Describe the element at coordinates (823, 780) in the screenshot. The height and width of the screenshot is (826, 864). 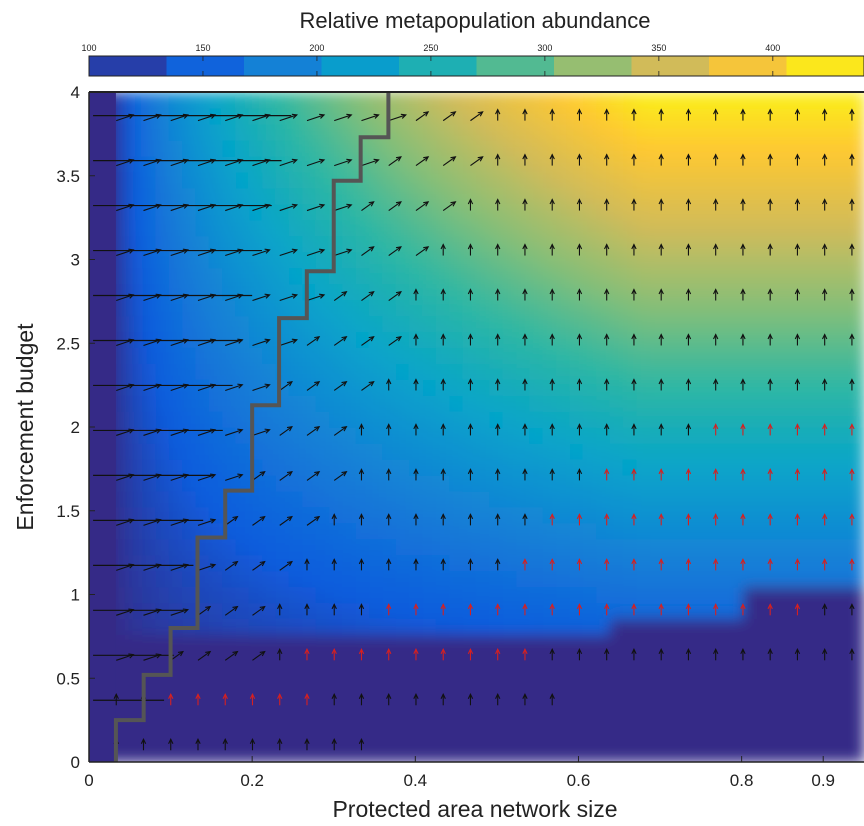
I see `x-tick-label: 0.9` at that location.